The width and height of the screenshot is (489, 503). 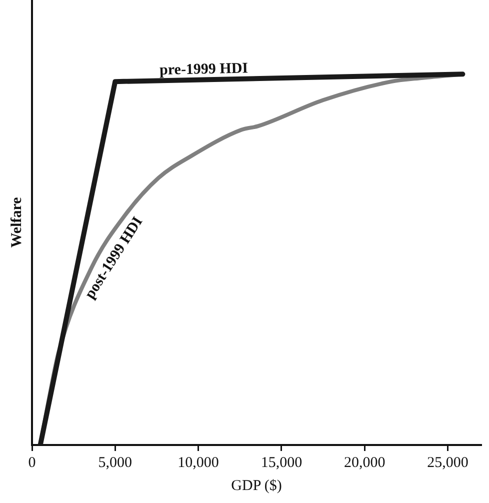 I want to click on y-axis-title: Welfare, so click(x=16, y=222).